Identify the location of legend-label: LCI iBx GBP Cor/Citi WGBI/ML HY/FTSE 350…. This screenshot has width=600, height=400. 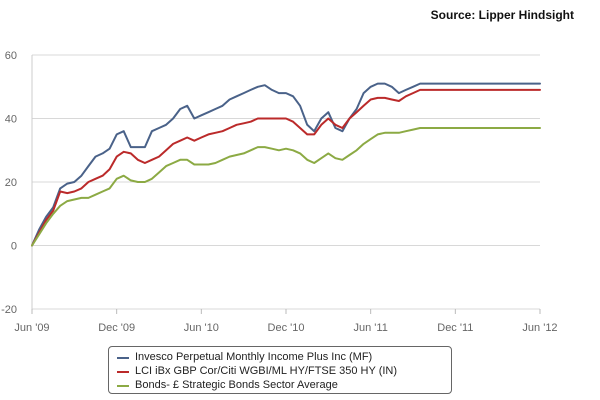
(266, 371).